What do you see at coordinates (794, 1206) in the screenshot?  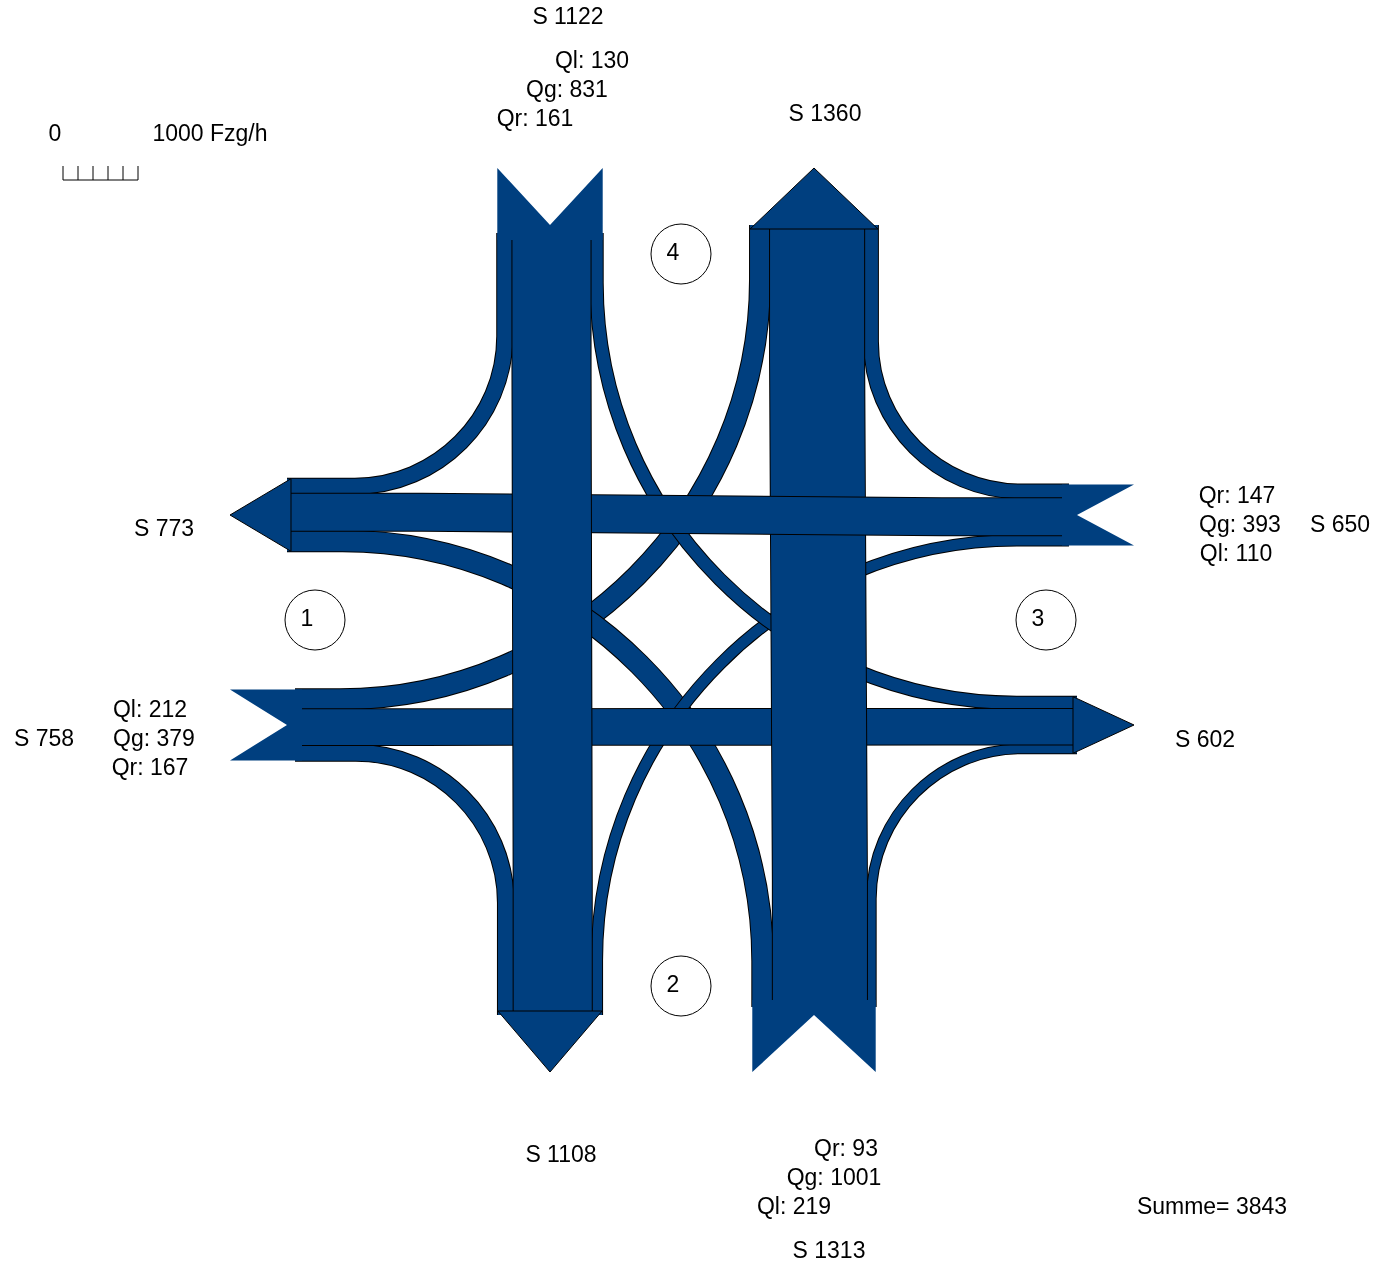 I see `data-label: Ql: 219` at bounding box center [794, 1206].